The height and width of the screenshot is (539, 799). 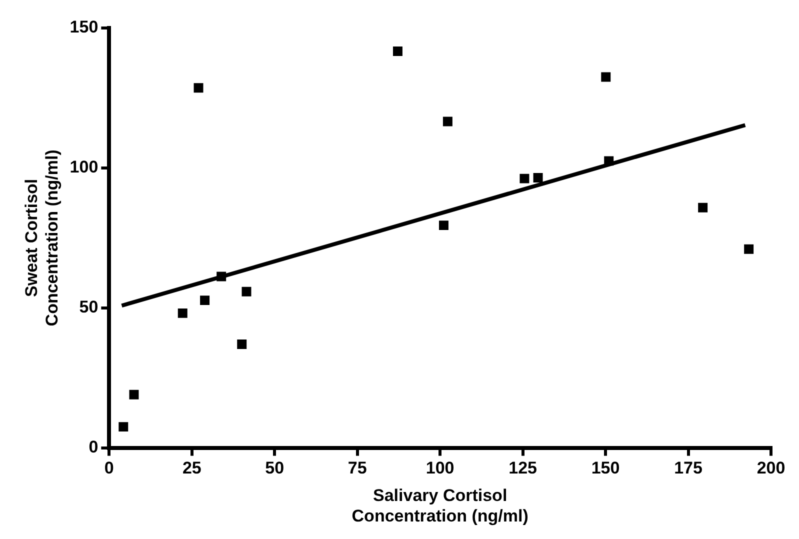 I want to click on x-tick-label: 100, so click(x=440, y=468).